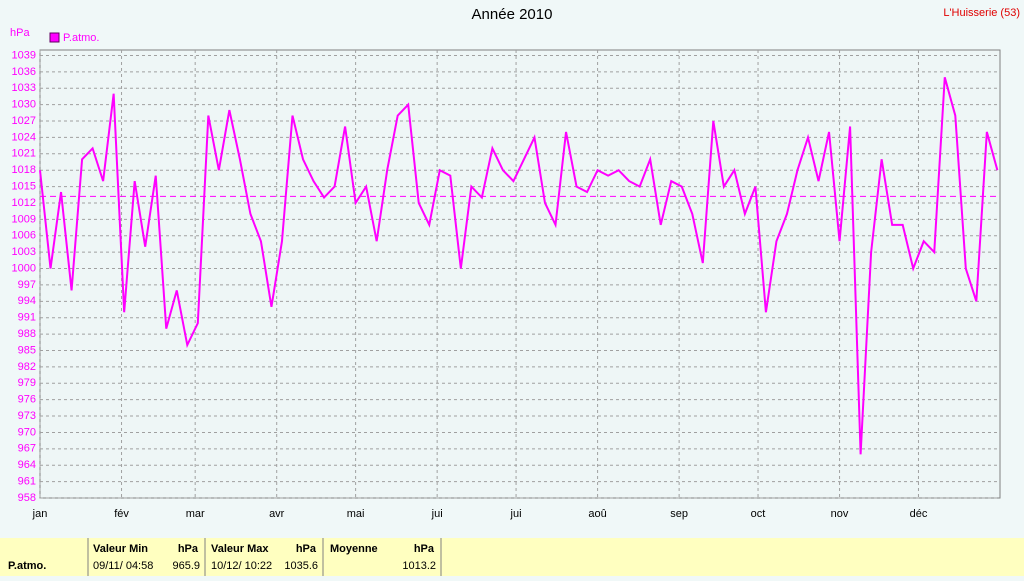 This screenshot has height=581, width=1024. What do you see at coordinates (195, 514) in the screenshot?
I see `x-tick-label: mar` at bounding box center [195, 514].